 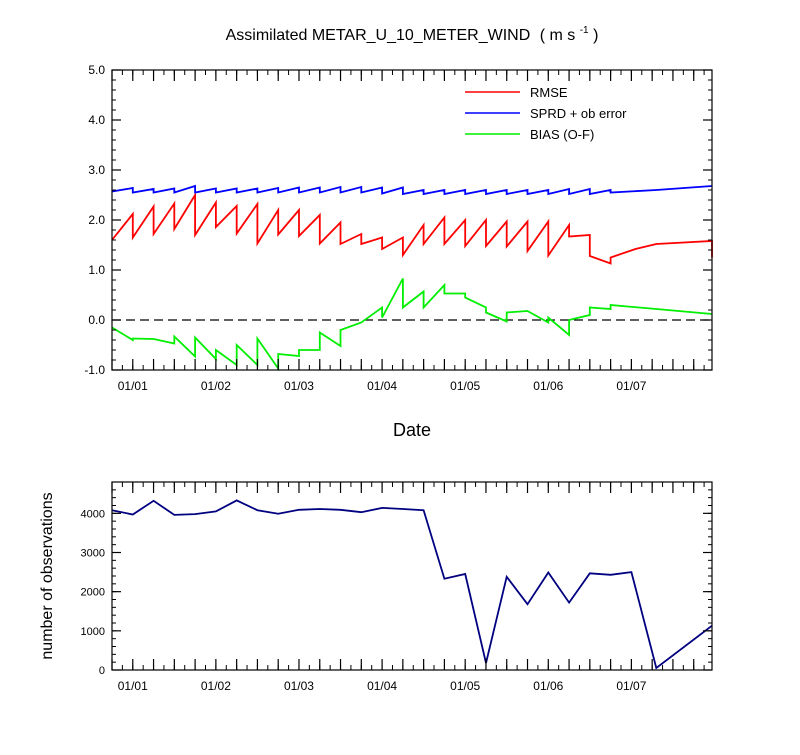 I want to click on legend: RMSE SPRD + ob error BIAS (O-F), so click(x=546, y=113).